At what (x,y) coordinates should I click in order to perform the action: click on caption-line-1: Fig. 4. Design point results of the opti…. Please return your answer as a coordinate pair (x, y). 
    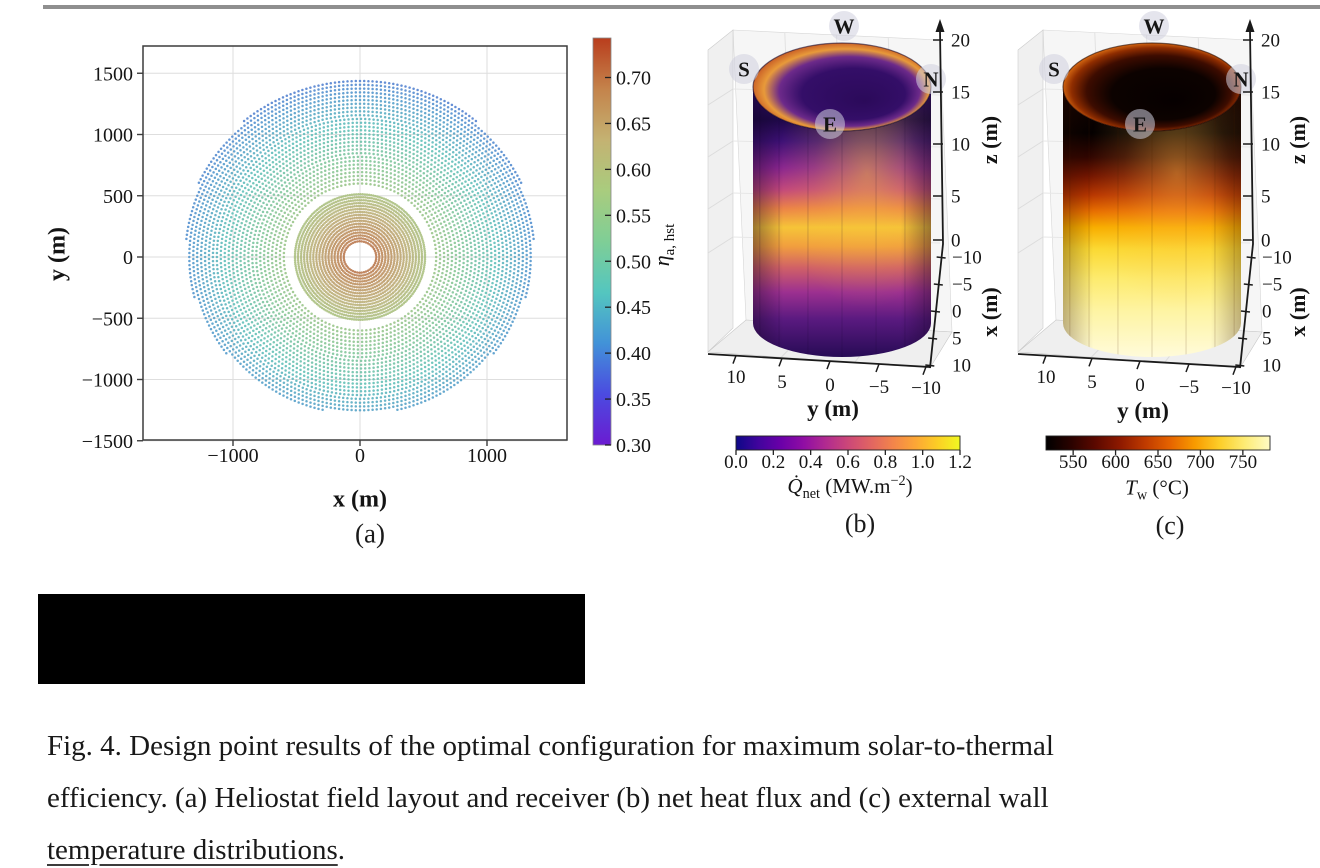
    Looking at the image, I should click on (550, 746).